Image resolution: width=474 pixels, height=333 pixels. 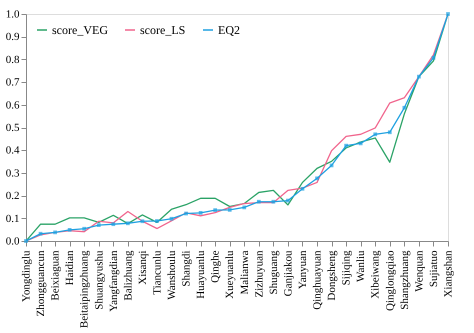 What do you see at coordinates (318, 280) in the screenshot?
I see `x-tick-label: Qinghuayuan` at bounding box center [318, 280].